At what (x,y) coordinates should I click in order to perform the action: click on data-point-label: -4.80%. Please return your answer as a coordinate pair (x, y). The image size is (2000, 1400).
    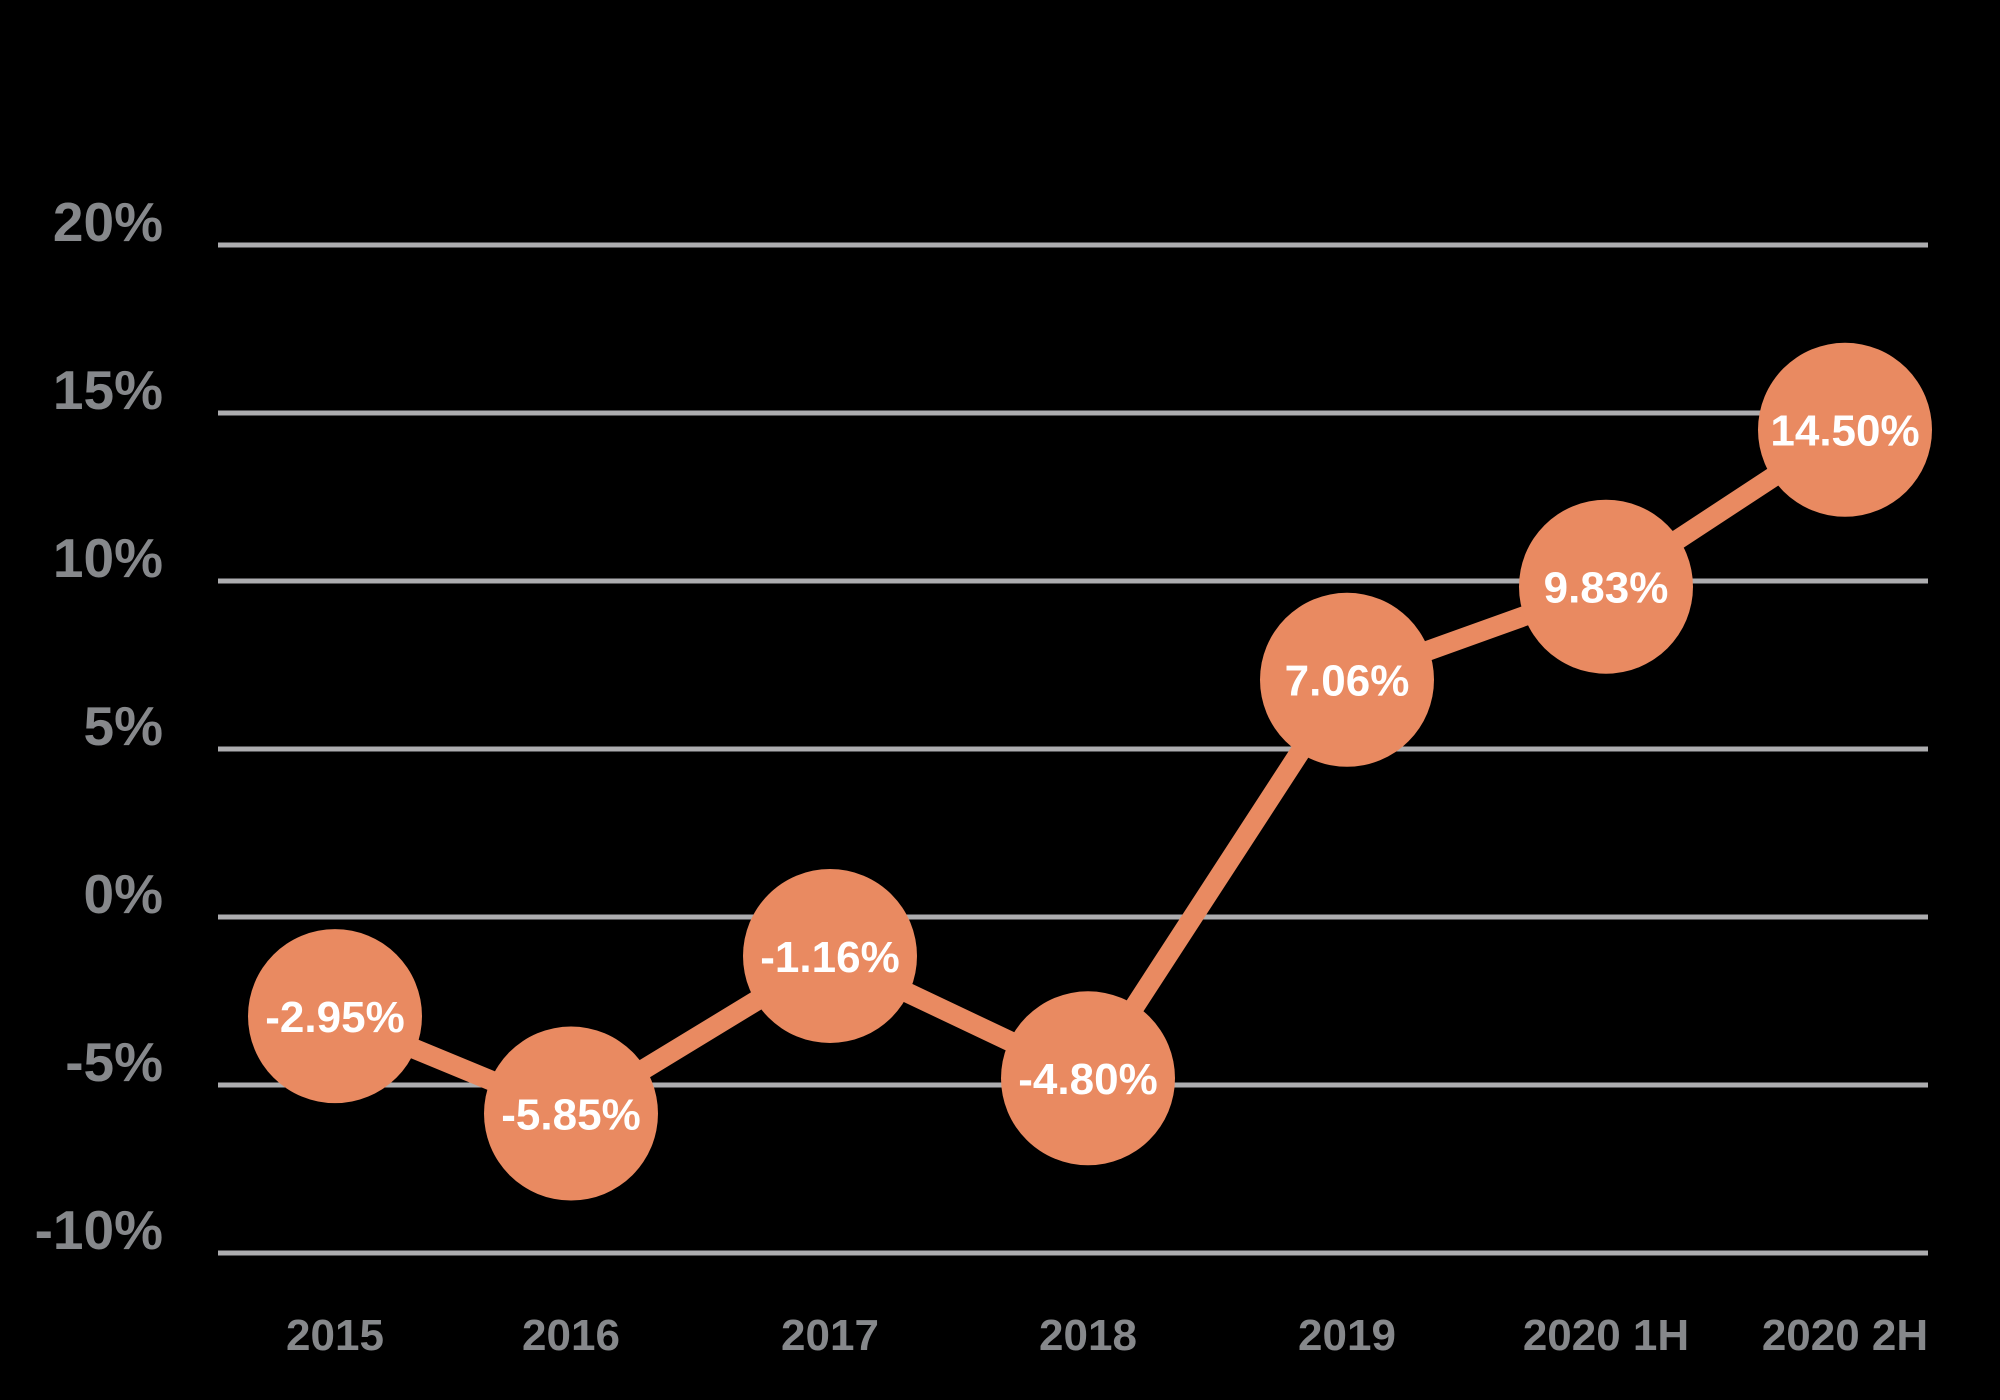
    Looking at the image, I should click on (1087, 1079).